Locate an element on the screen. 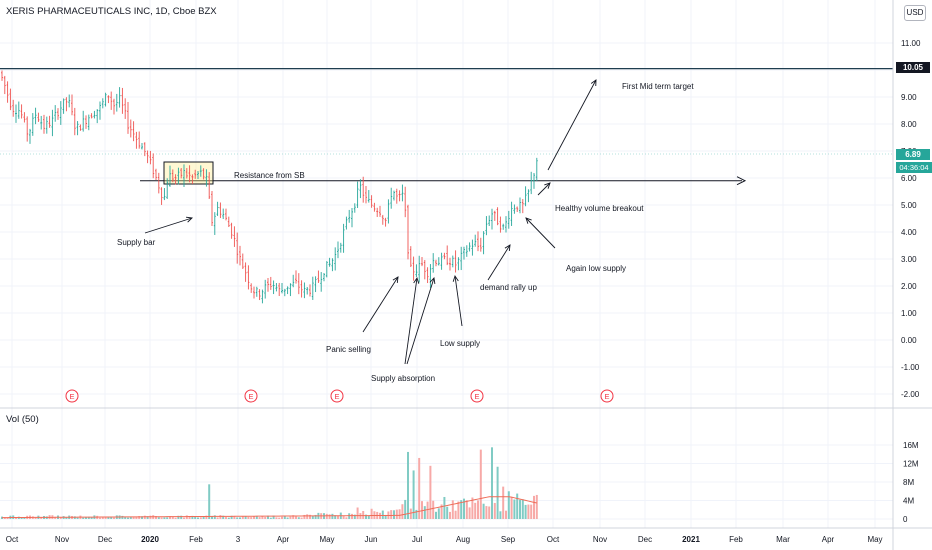 This screenshot has height=550, width=932. time-tick-label: Oct is located at coordinates (553, 539).